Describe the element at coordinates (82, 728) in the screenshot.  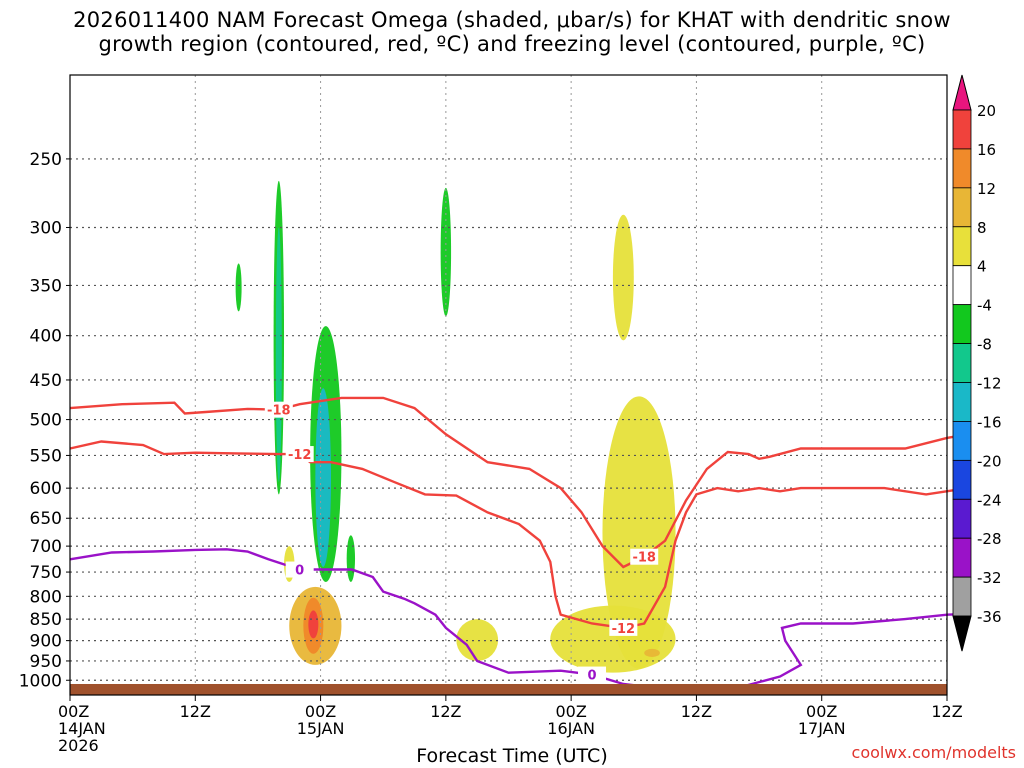
I see `x-tick-label-0-1: 14JAN` at that location.